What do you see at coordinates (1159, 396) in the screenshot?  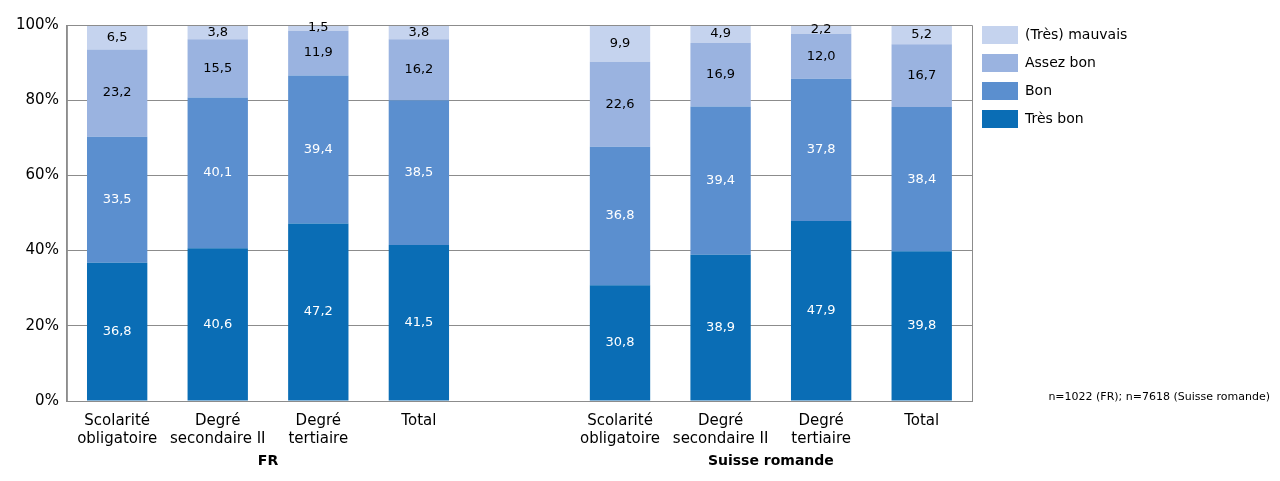 I see `text: n=1022 (FR); n=7618 (Suisse romande)` at bounding box center [1159, 396].